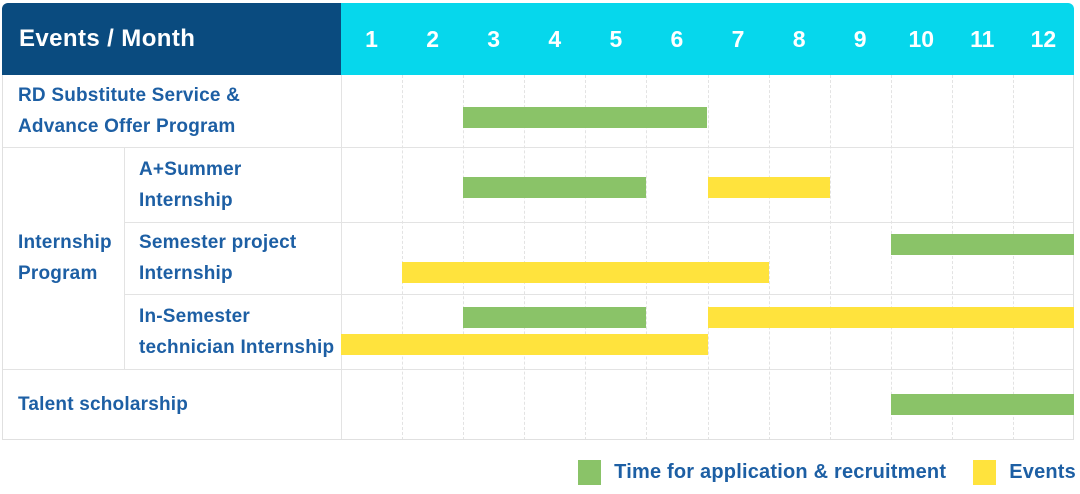  Describe the element at coordinates (1073, 257) in the screenshot. I see `table-border-right` at that location.